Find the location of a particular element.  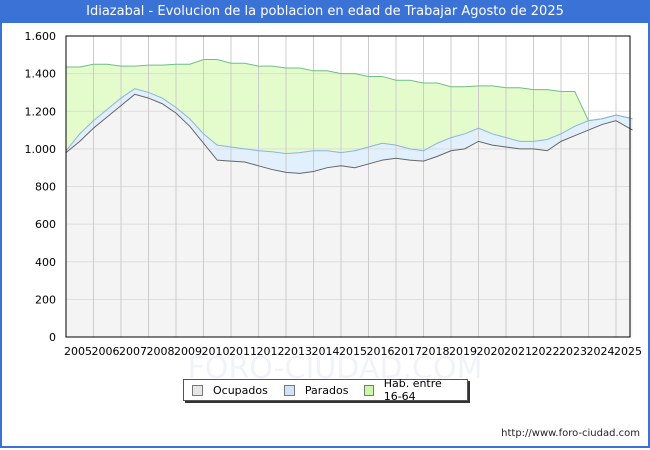

svg-text: 2008 is located at coordinates (161, 351).